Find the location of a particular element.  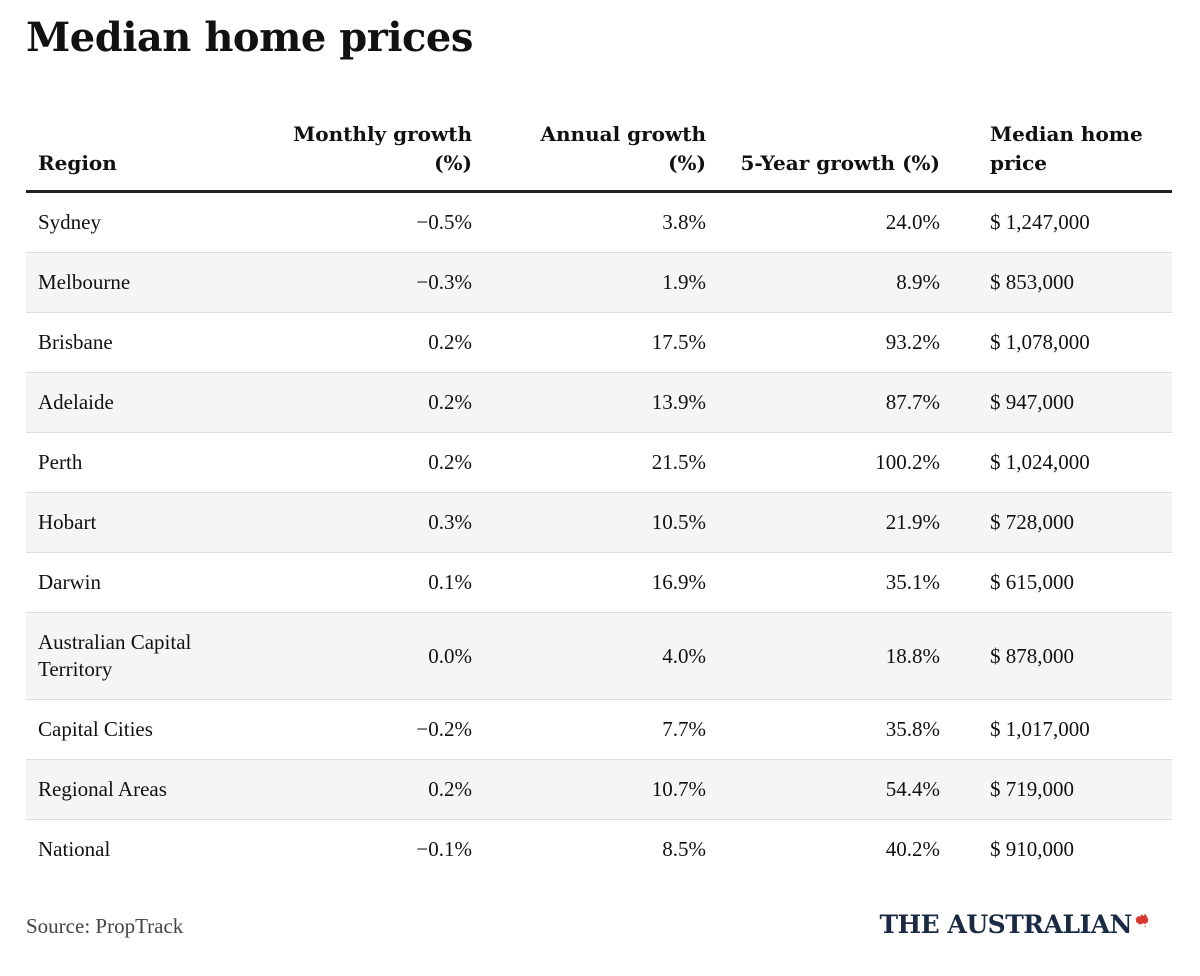

cell-five-year-growth: 21.9% is located at coordinates (835, 522).